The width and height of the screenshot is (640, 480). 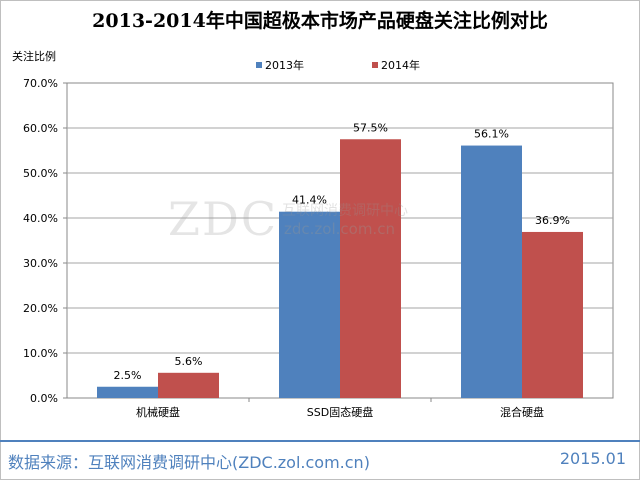 What do you see at coordinates (44, 398) in the screenshot?
I see `y-tick-label: 0.0%` at bounding box center [44, 398].